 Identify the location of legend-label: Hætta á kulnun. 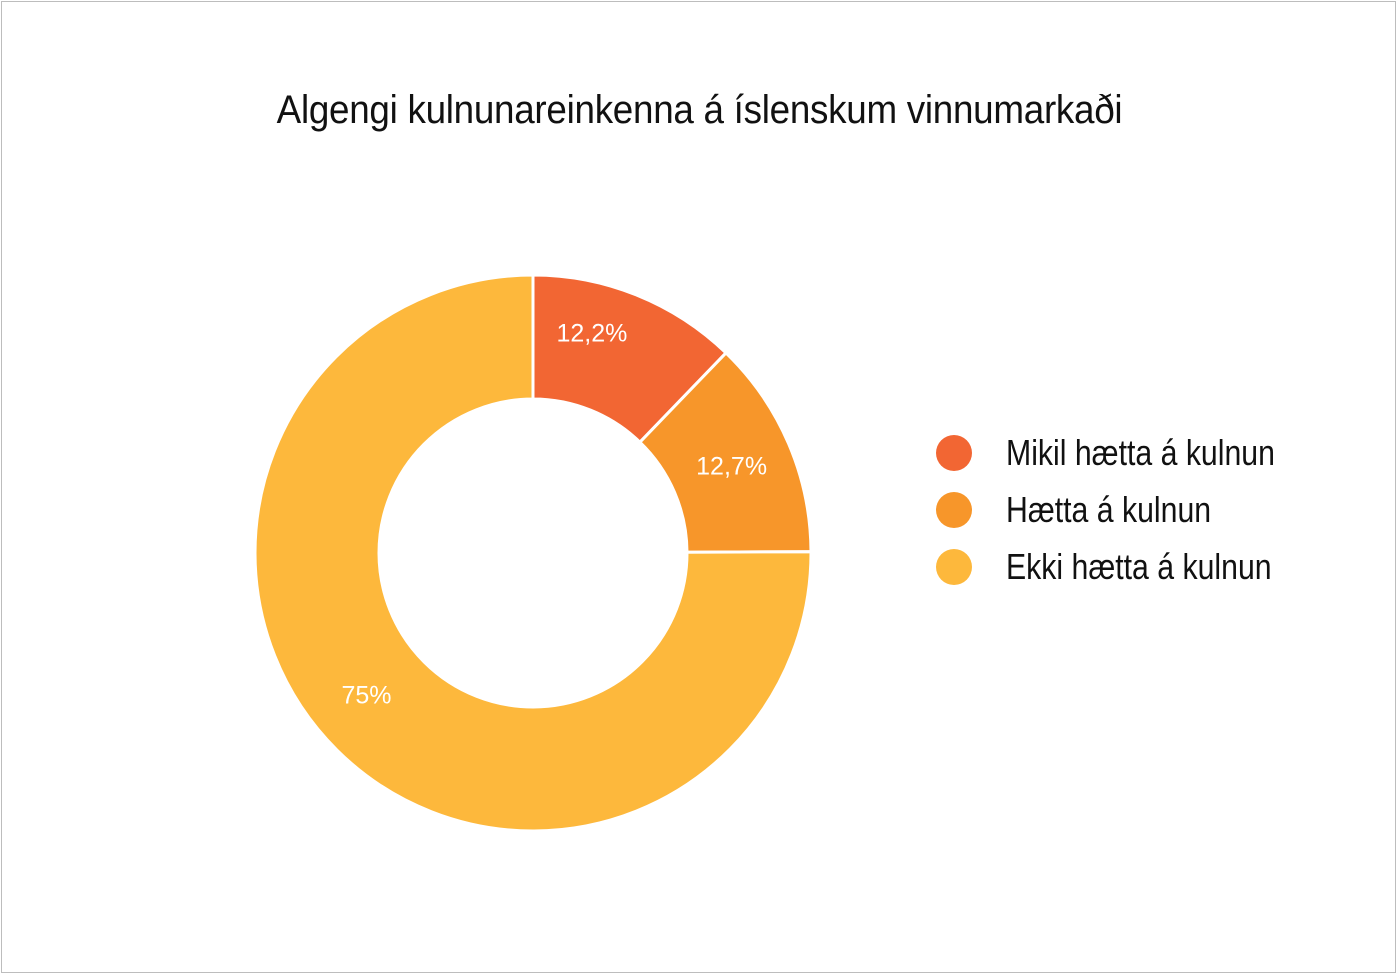
(1109, 509).